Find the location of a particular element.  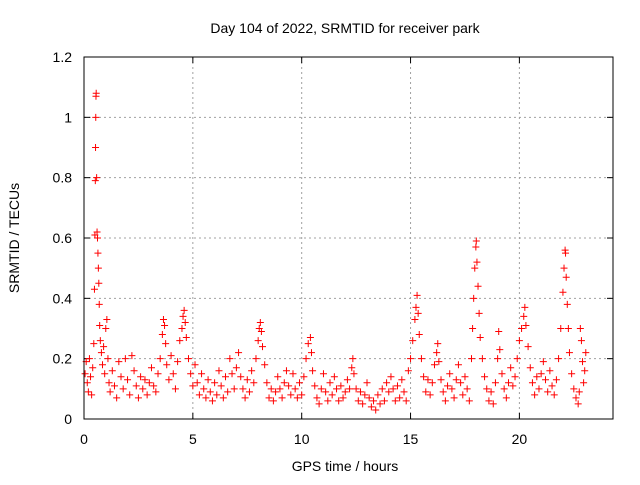

y-tick-label: 0.4 is located at coordinates (63, 298).